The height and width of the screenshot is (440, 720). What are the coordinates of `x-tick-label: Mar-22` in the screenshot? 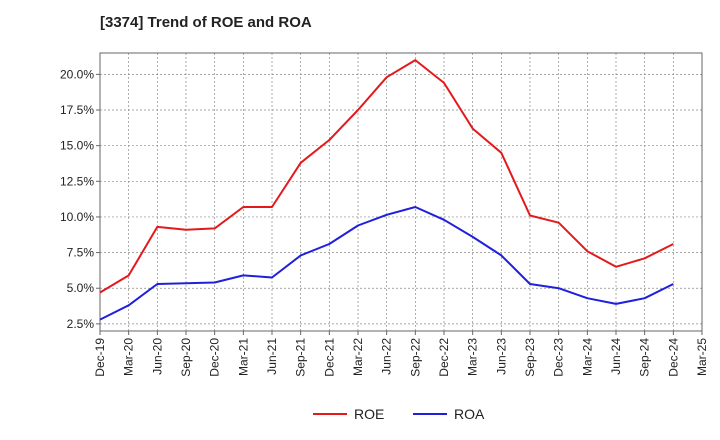 It's located at (358, 357).